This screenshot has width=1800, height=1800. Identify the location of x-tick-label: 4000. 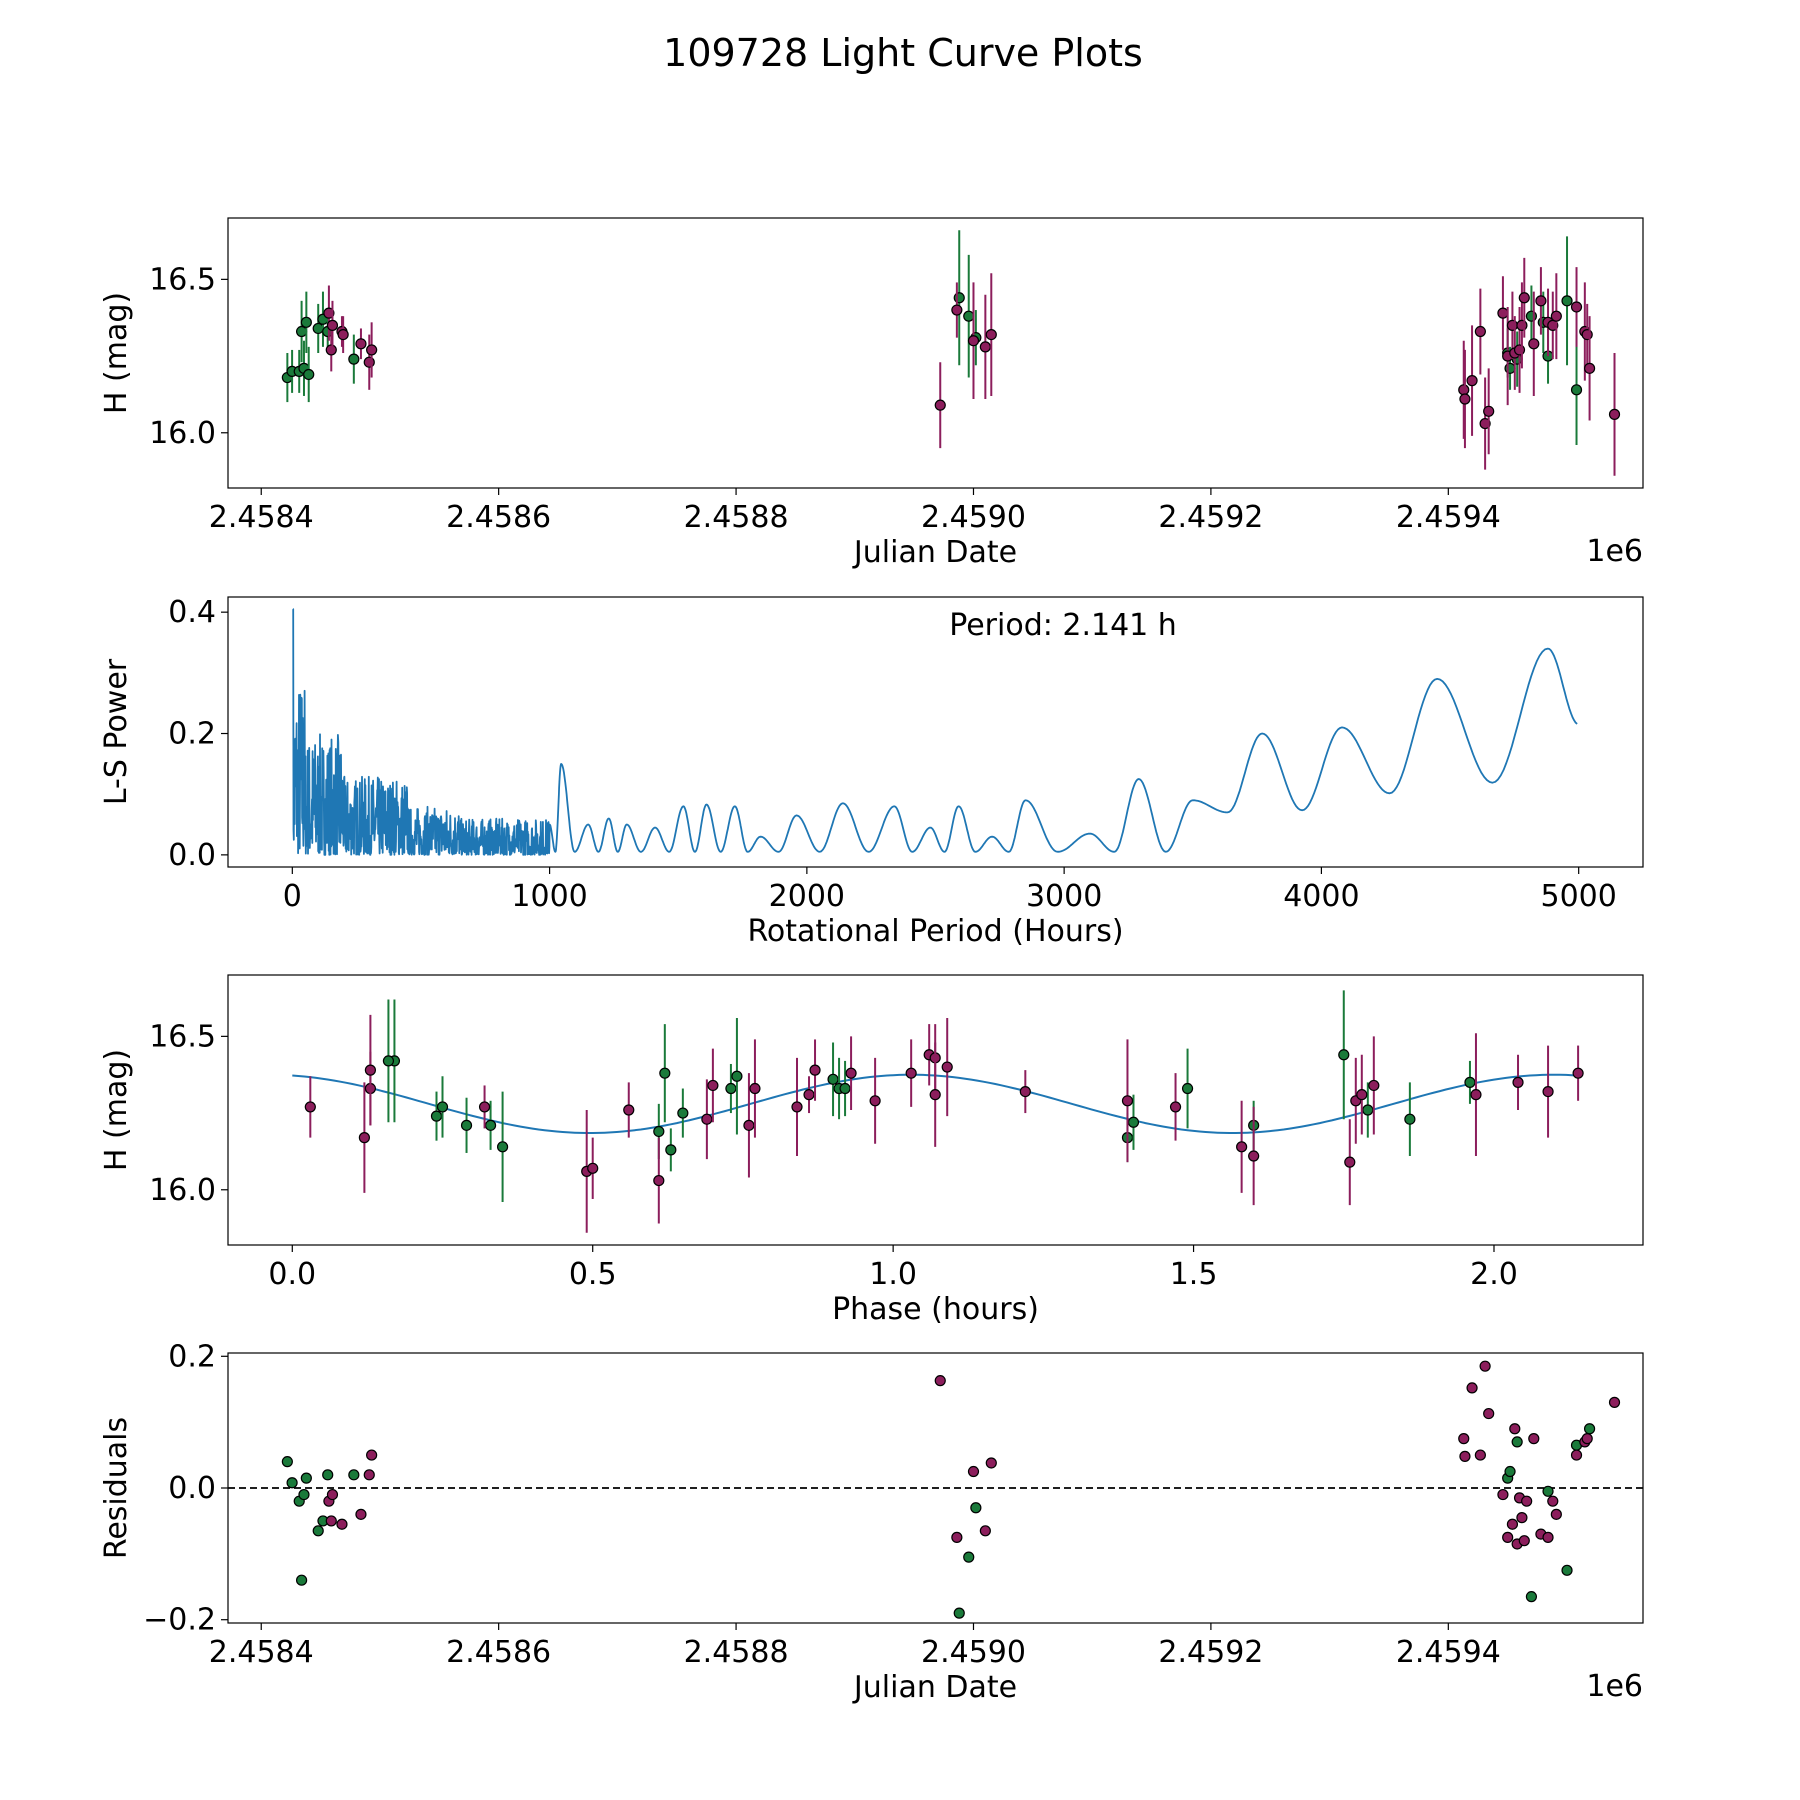
(1321, 896).